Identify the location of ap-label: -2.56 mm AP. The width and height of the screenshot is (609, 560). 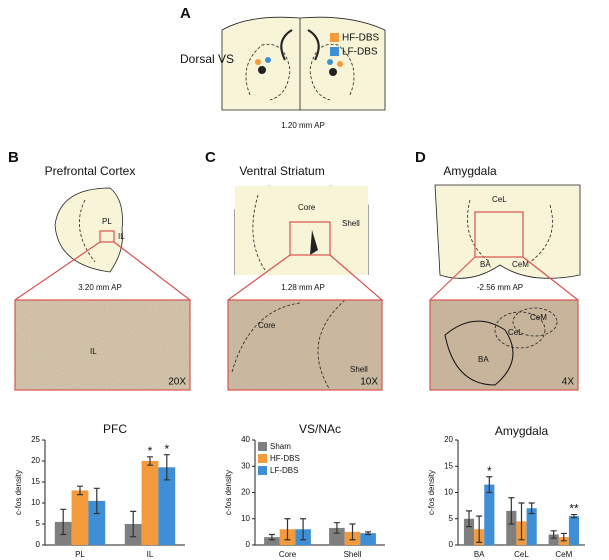
(500, 287).